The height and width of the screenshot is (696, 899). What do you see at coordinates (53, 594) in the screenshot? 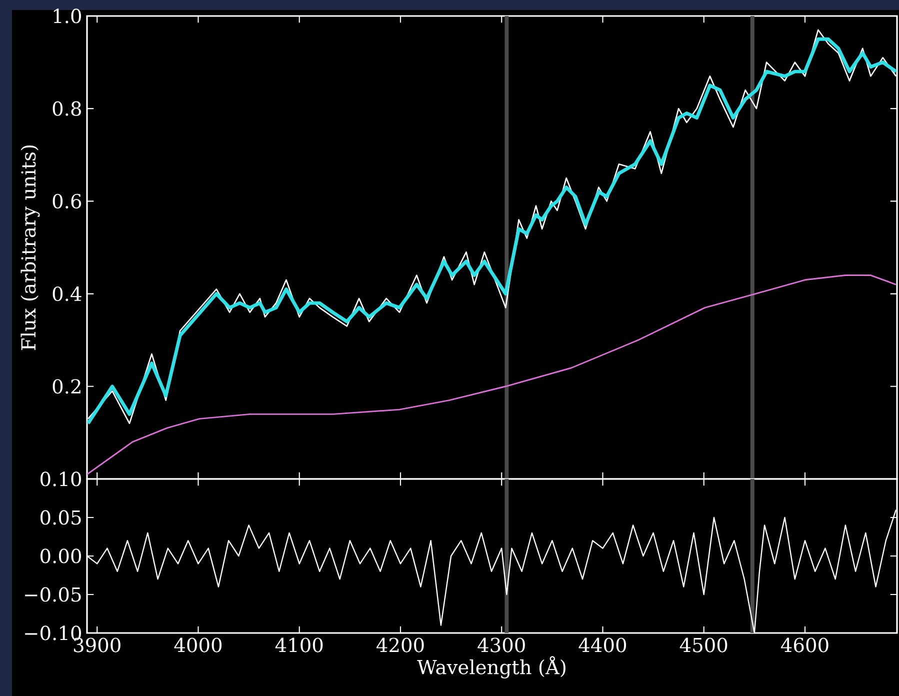
I see `y-tick-label: −0.05` at bounding box center [53, 594].